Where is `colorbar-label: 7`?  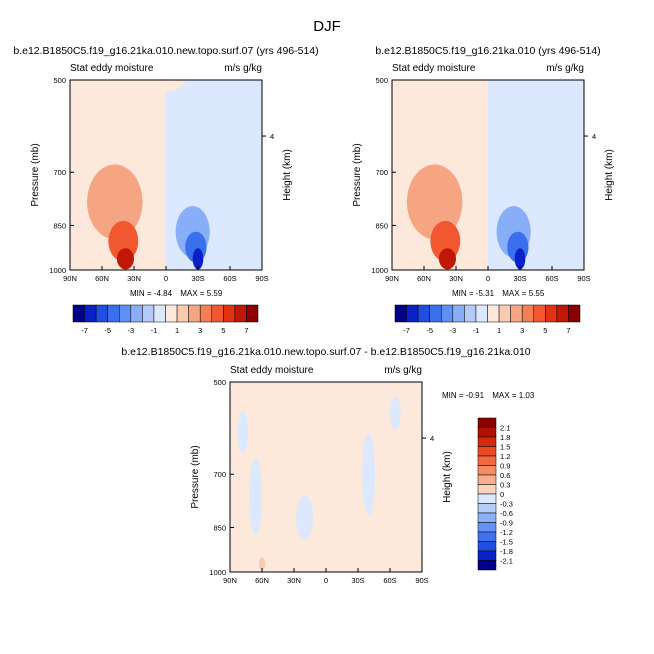
colorbar-label: 7 is located at coordinates (246, 330).